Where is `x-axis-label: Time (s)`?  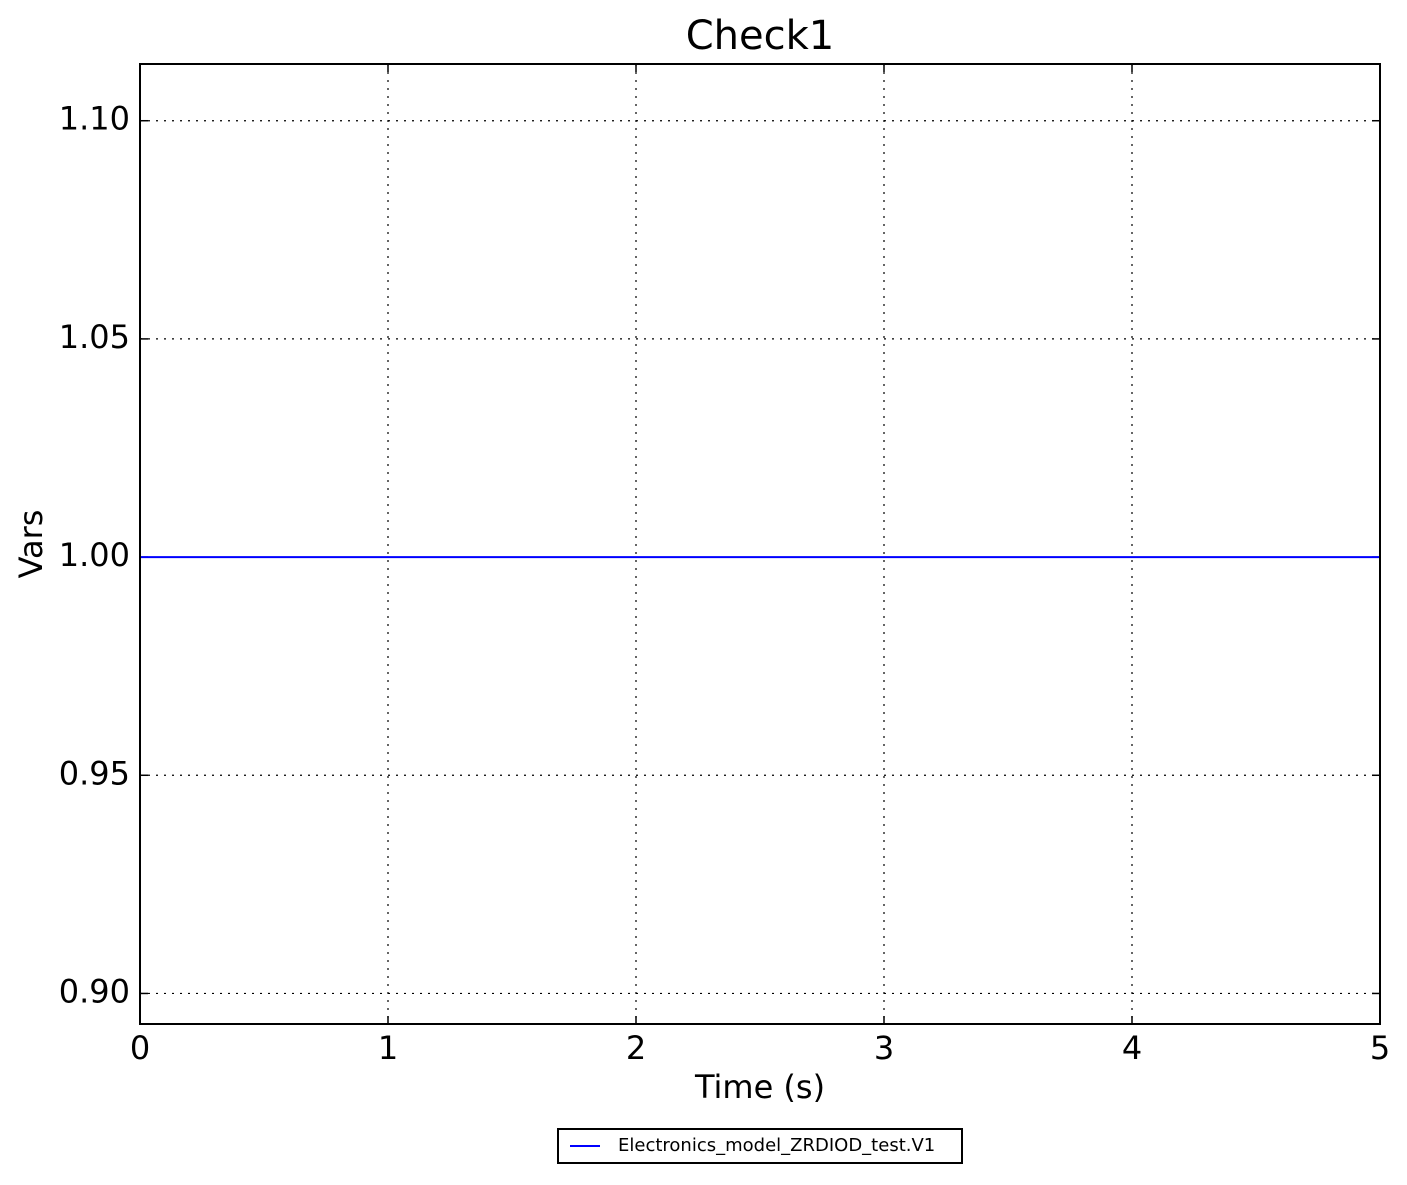
x-axis-label: Time (s) is located at coordinates (759, 1087).